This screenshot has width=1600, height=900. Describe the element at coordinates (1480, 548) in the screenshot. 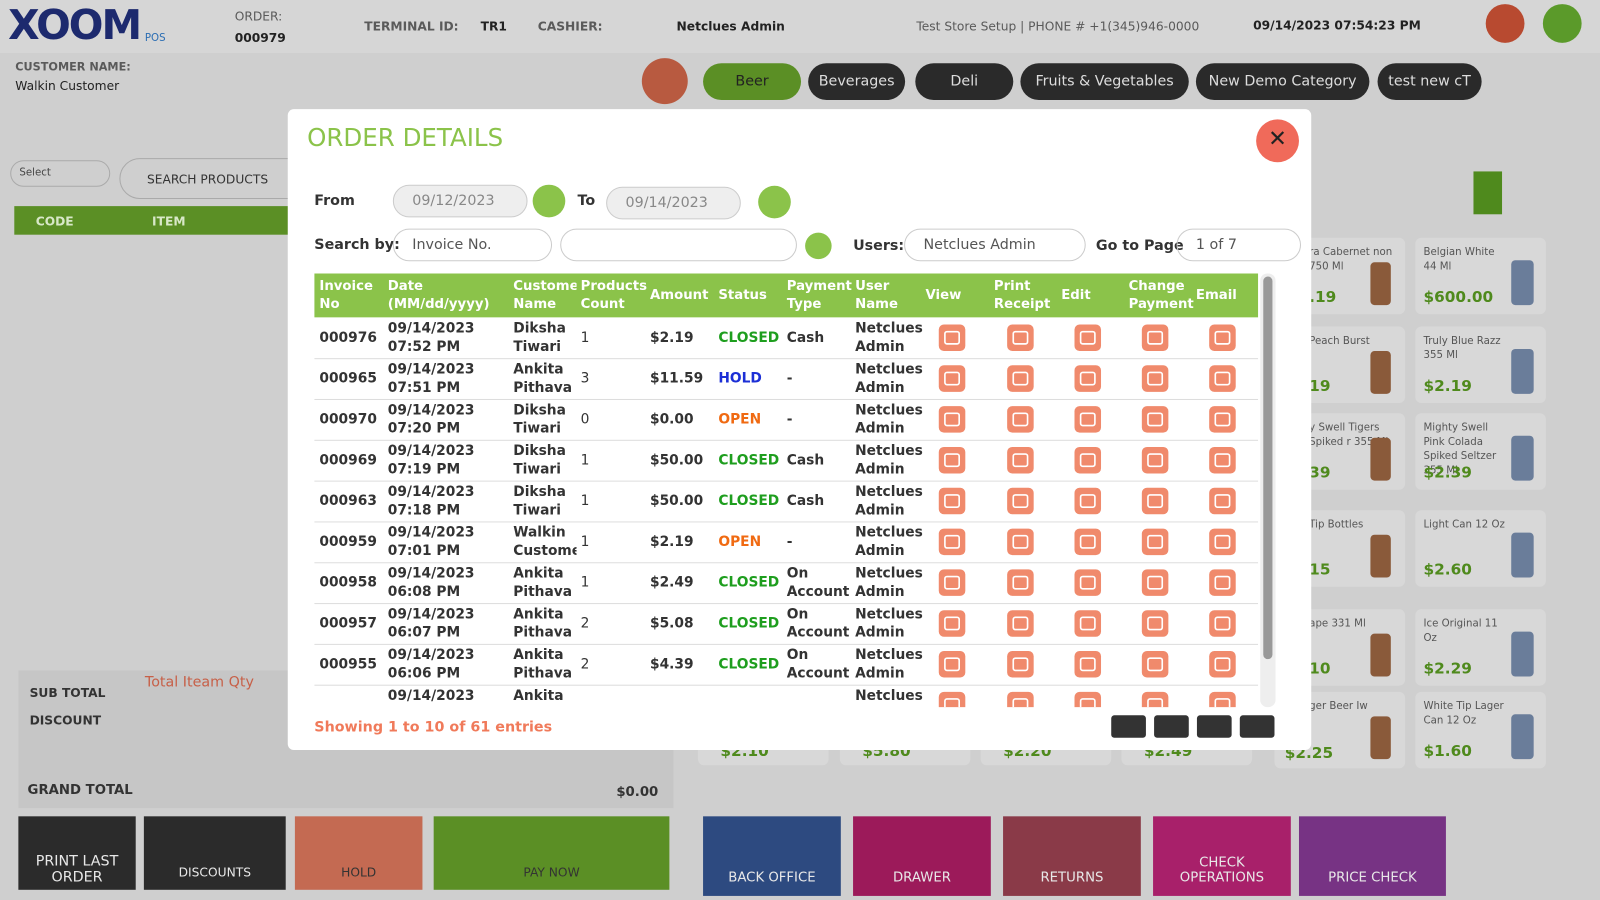

I see `product-card: Light Can 12 Oz $2.60` at that location.